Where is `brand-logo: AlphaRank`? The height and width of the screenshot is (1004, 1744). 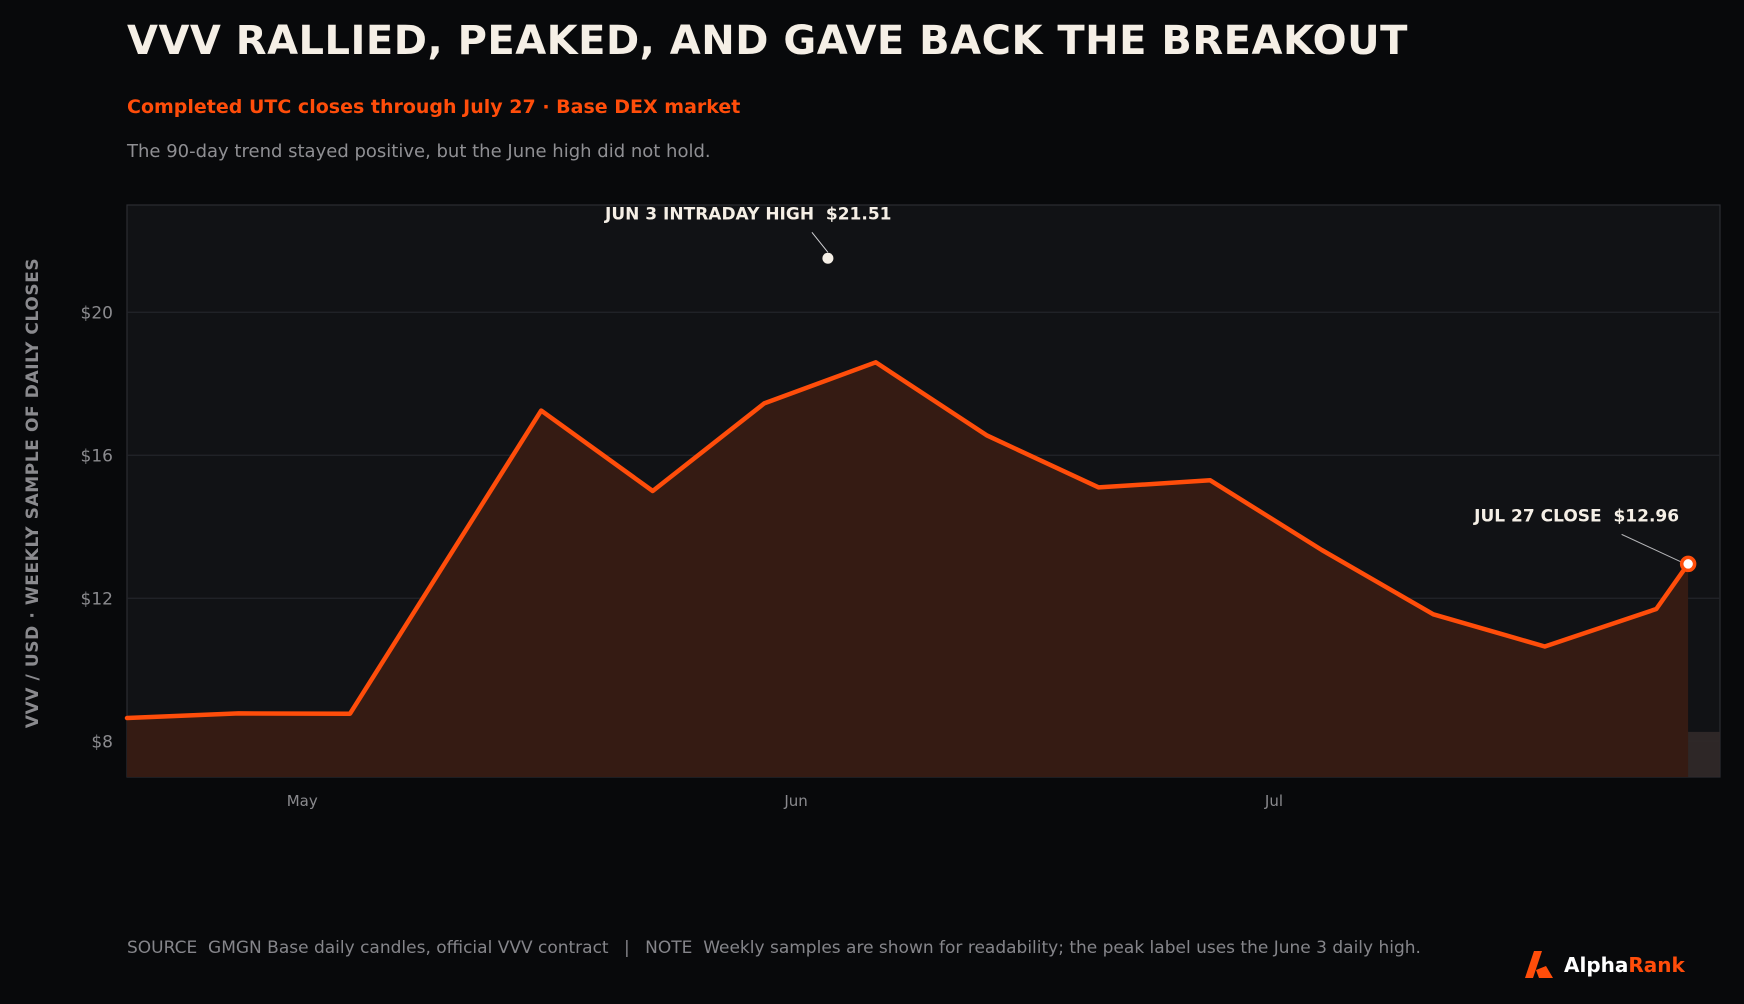 brand-logo: AlphaRank is located at coordinates (1604, 965).